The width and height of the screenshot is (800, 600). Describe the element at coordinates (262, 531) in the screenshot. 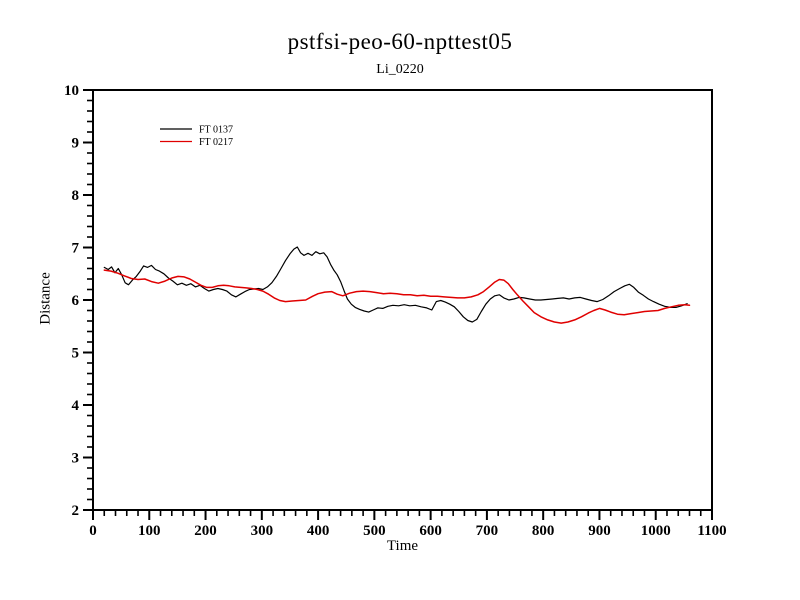

I see `x-tick-label: 300` at that location.